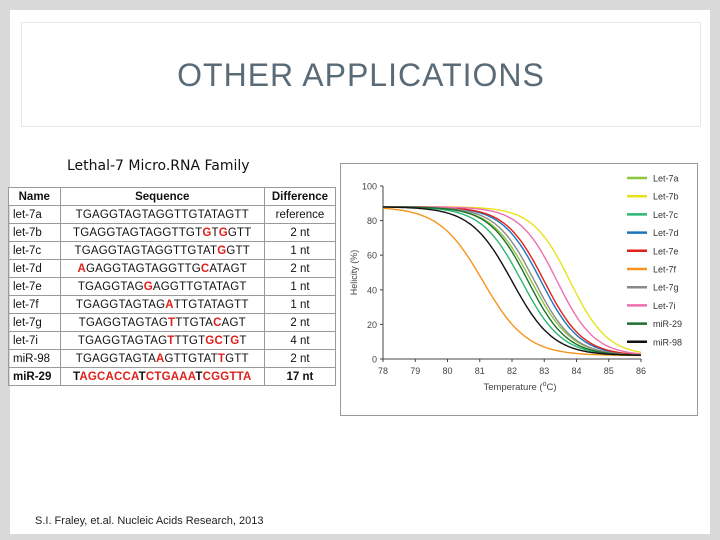 This screenshot has height=540, width=720. I want to click on x-tick-label: 79, so click(415, 371).